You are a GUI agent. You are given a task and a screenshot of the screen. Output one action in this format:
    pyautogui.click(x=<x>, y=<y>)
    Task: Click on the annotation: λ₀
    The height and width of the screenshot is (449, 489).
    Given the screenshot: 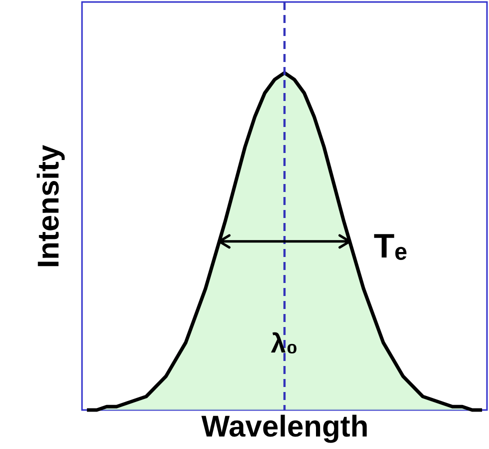 What is the action you would take?
    pyautogui.click(x=284, y=343)
    